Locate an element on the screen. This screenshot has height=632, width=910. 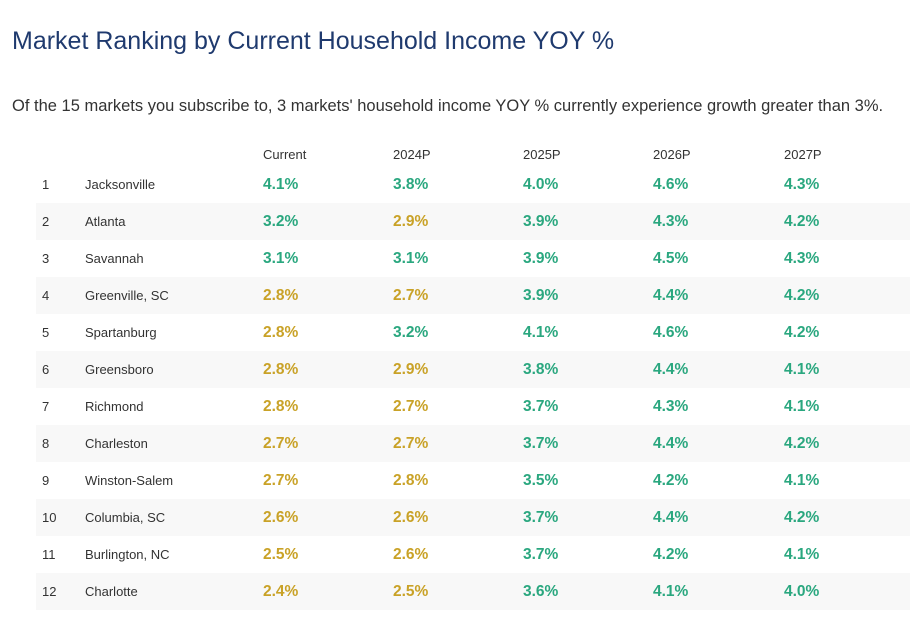
market-name-cell: Winston-Salem is located at coordinates (129, 480).